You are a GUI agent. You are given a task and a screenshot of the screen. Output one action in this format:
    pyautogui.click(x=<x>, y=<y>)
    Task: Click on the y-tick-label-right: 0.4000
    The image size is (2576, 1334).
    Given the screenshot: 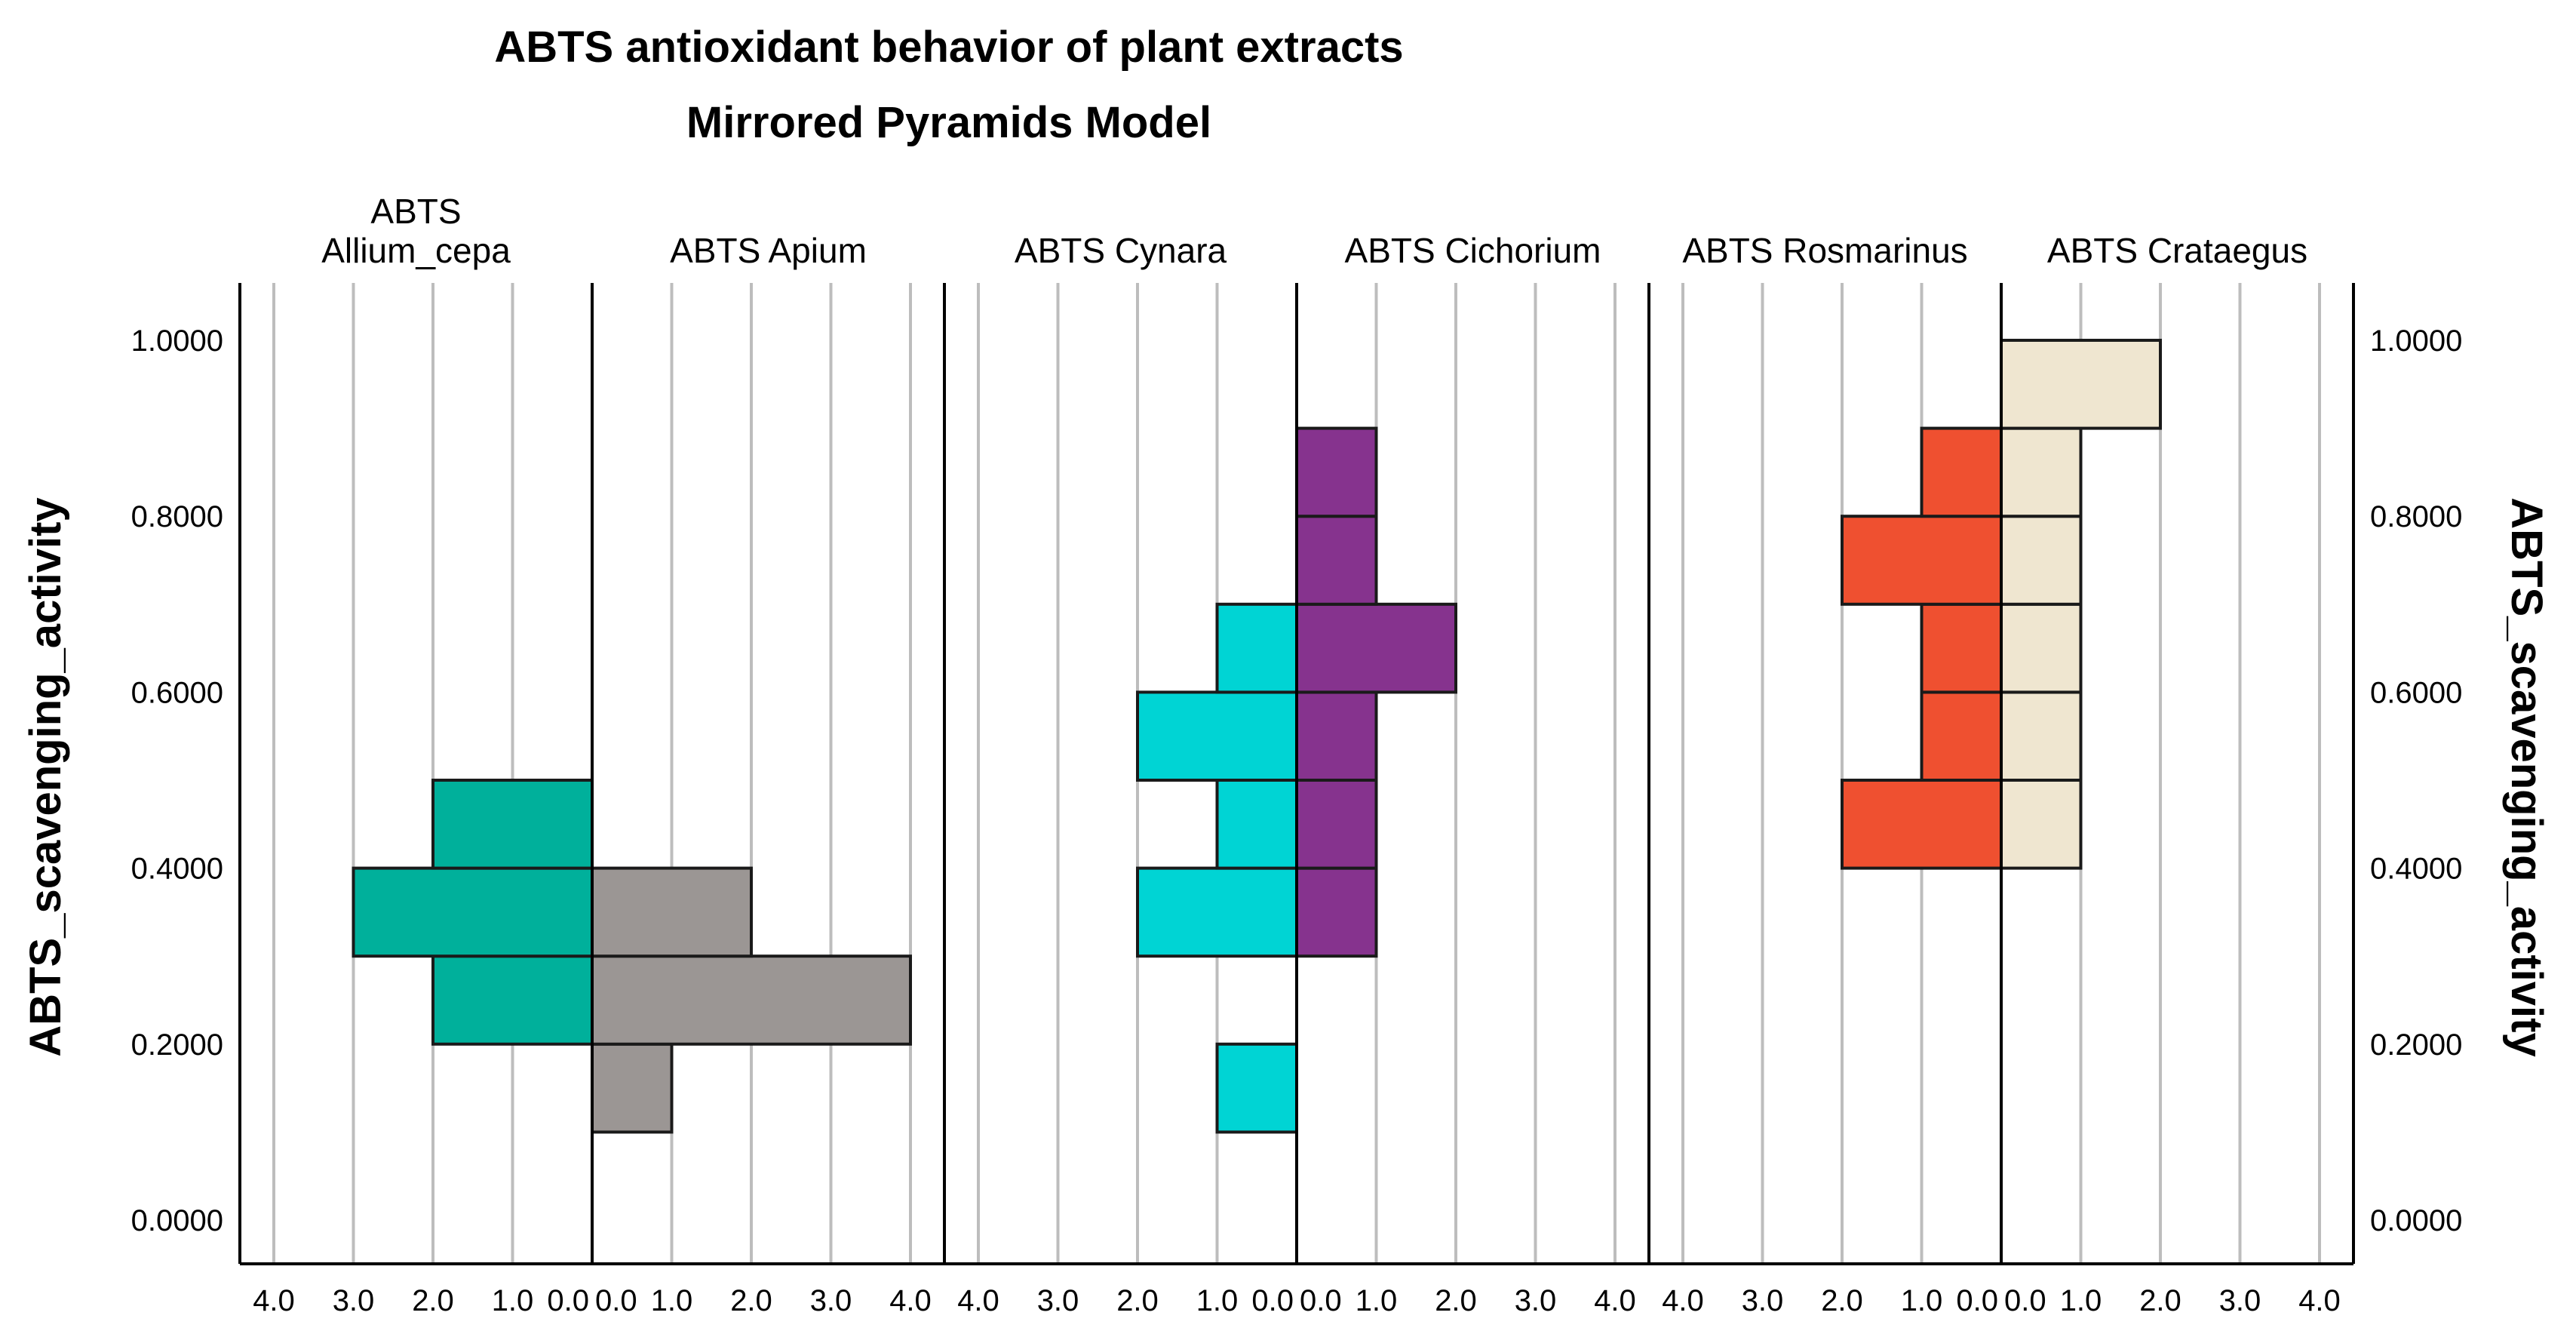 What is the action you would take?
    pyautogui.click(x=2416, y=869)
    